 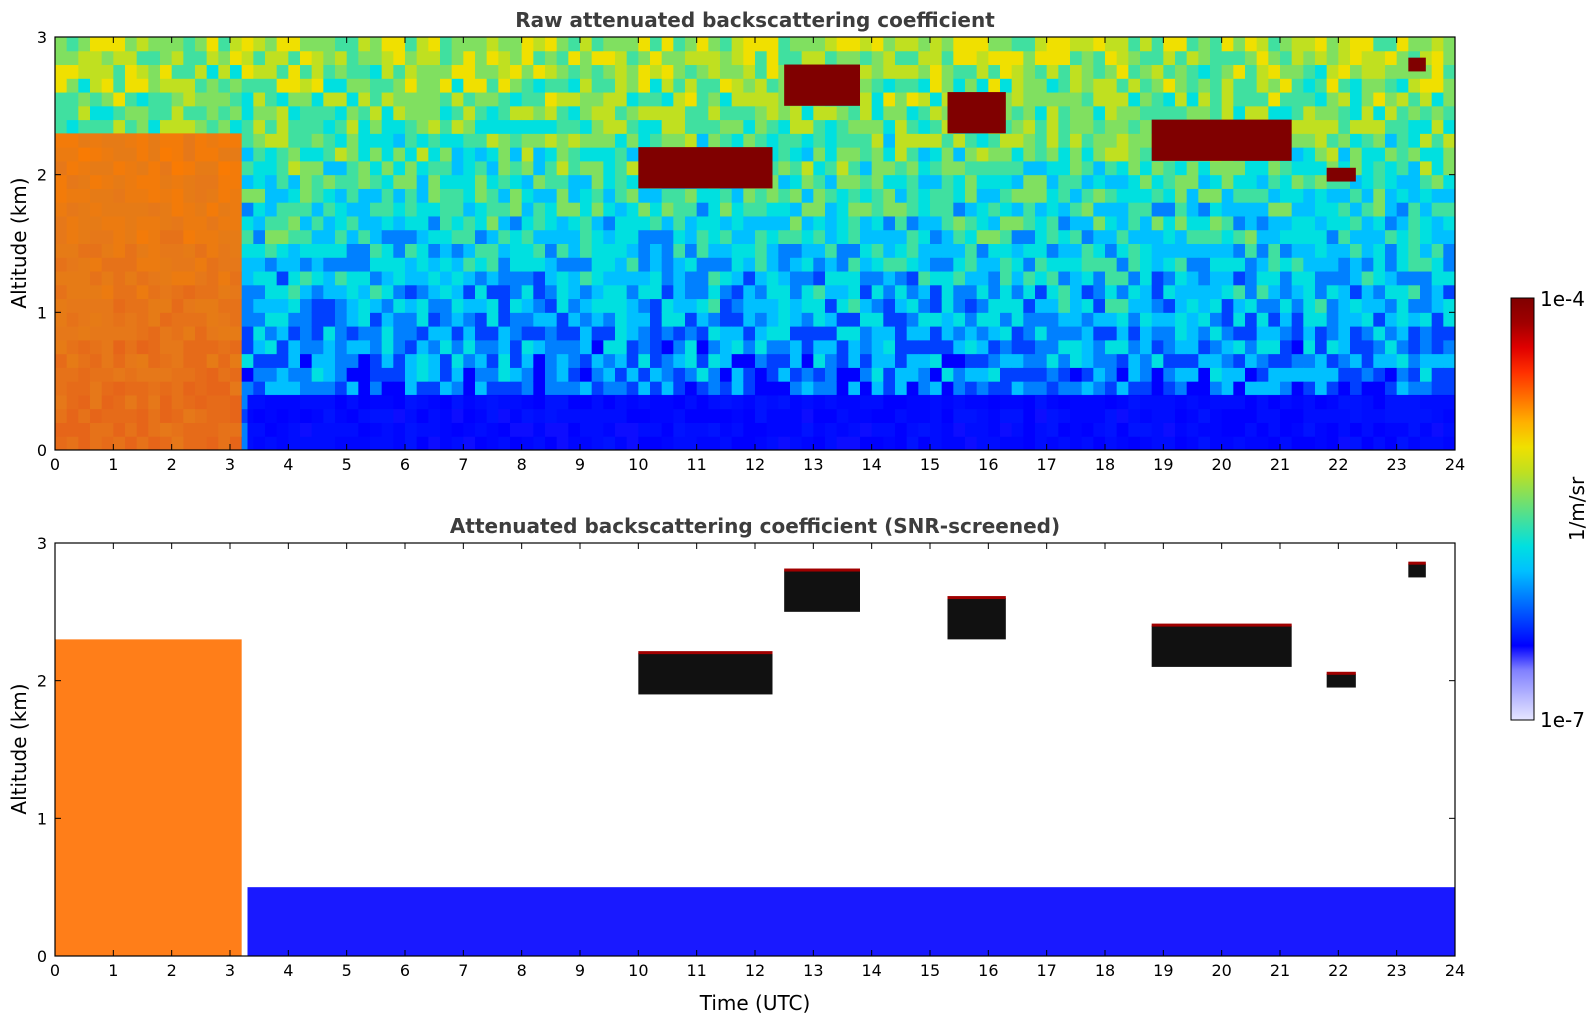 I want to click on heatmap-feature-edge, so click(x=1341, y=673).